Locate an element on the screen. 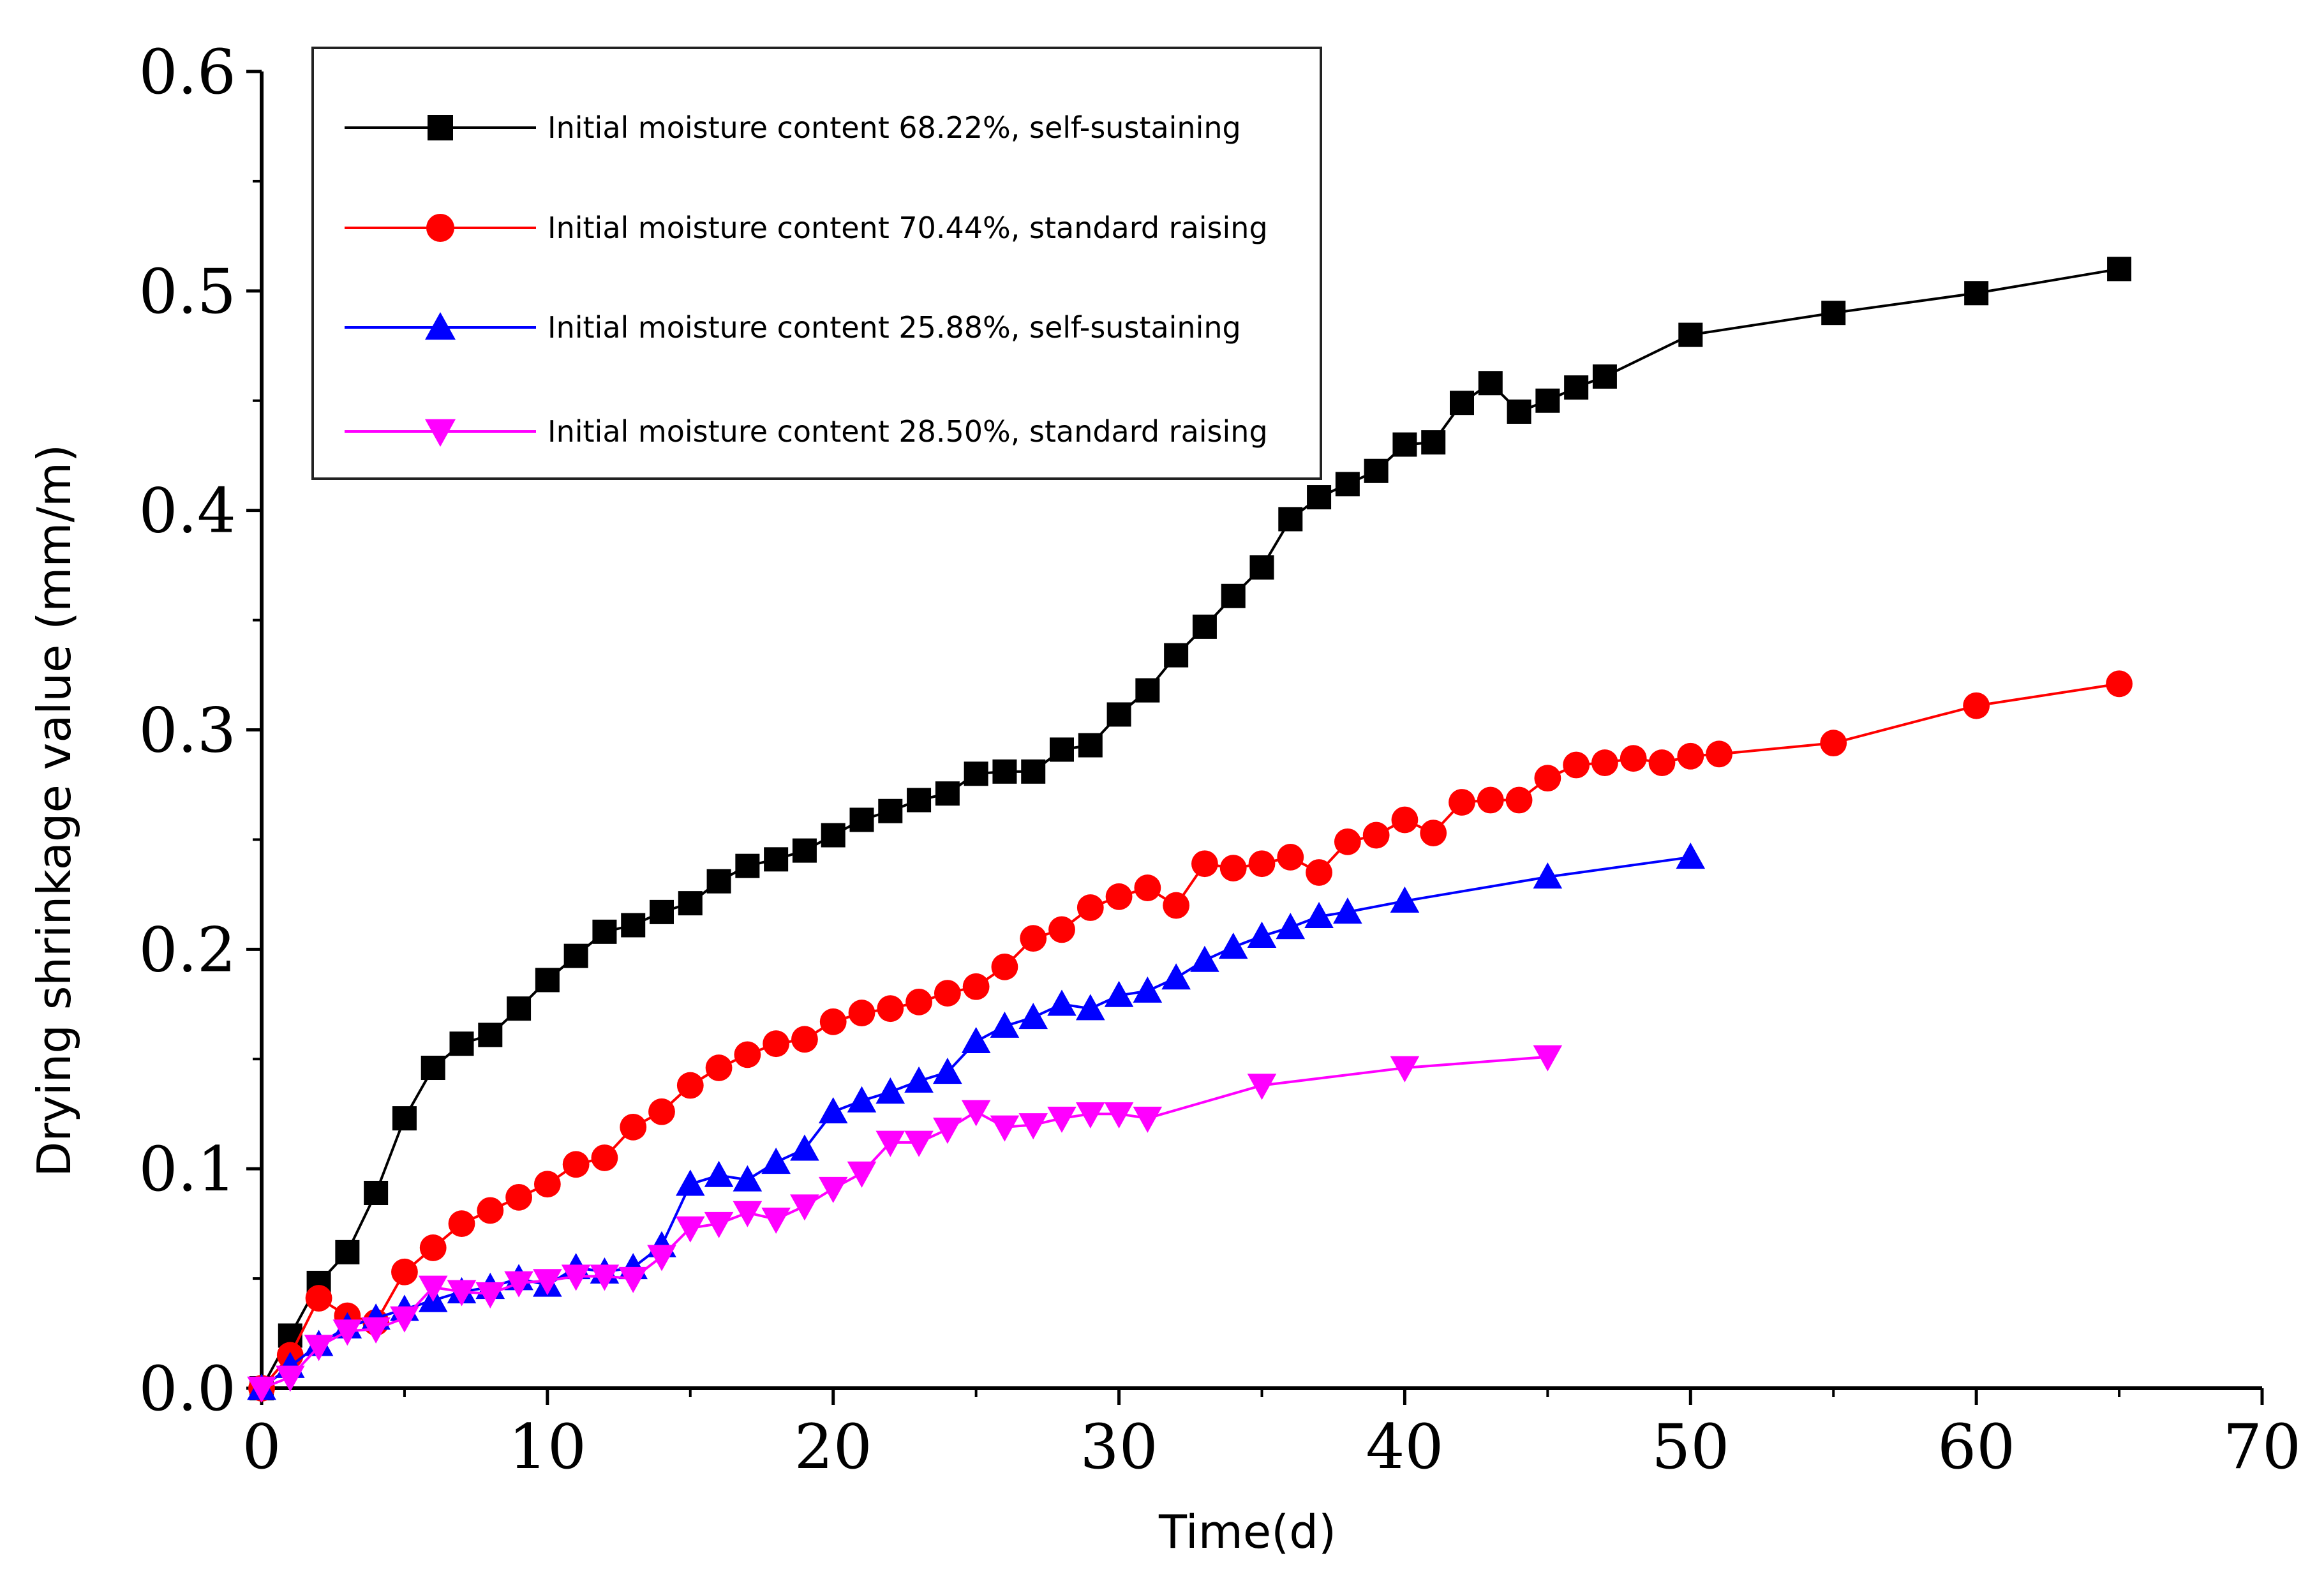 The height and width of the screenshot is (1581, 2324). y-tick-label: 0.5 is located at coordinates (187, 291).